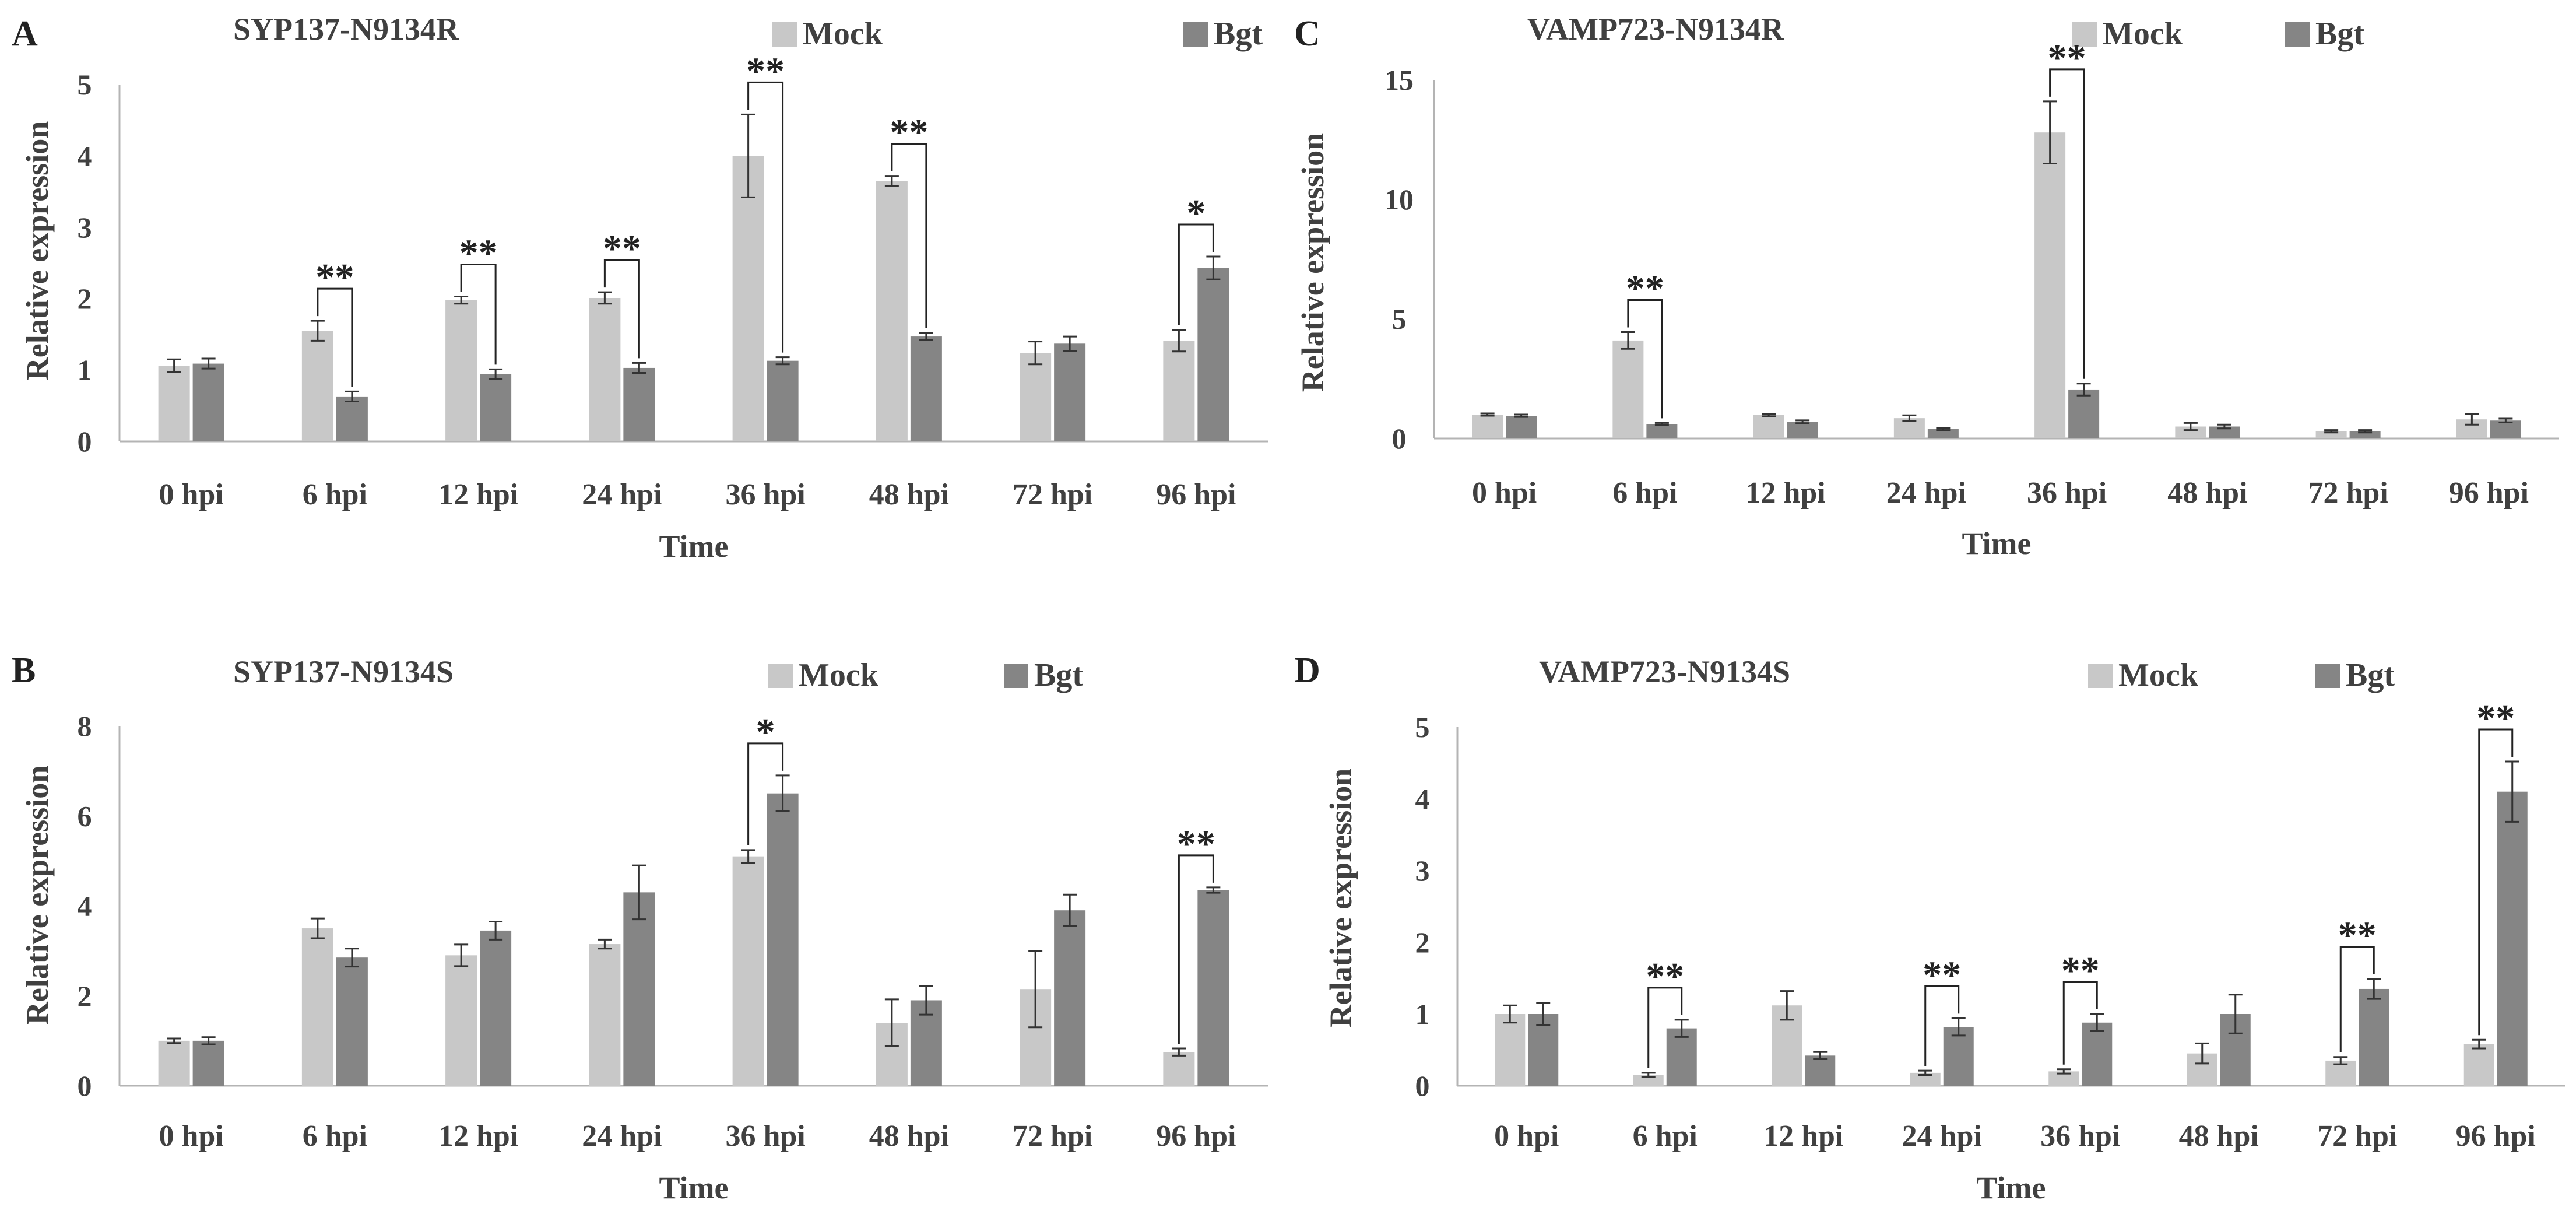 The image size is (2576, 1214). I want to click on y-tick-label: 6, so click(85, 815).